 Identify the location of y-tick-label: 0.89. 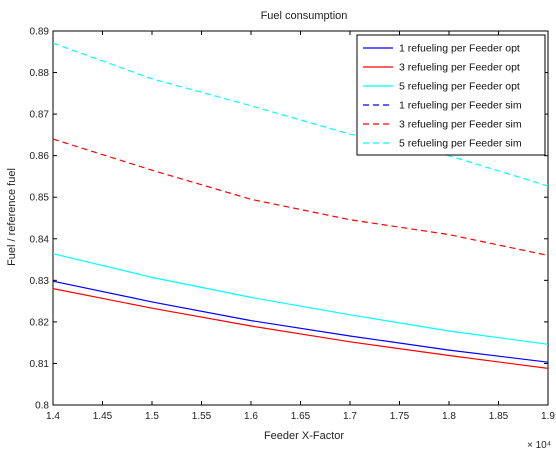
(40, 32).